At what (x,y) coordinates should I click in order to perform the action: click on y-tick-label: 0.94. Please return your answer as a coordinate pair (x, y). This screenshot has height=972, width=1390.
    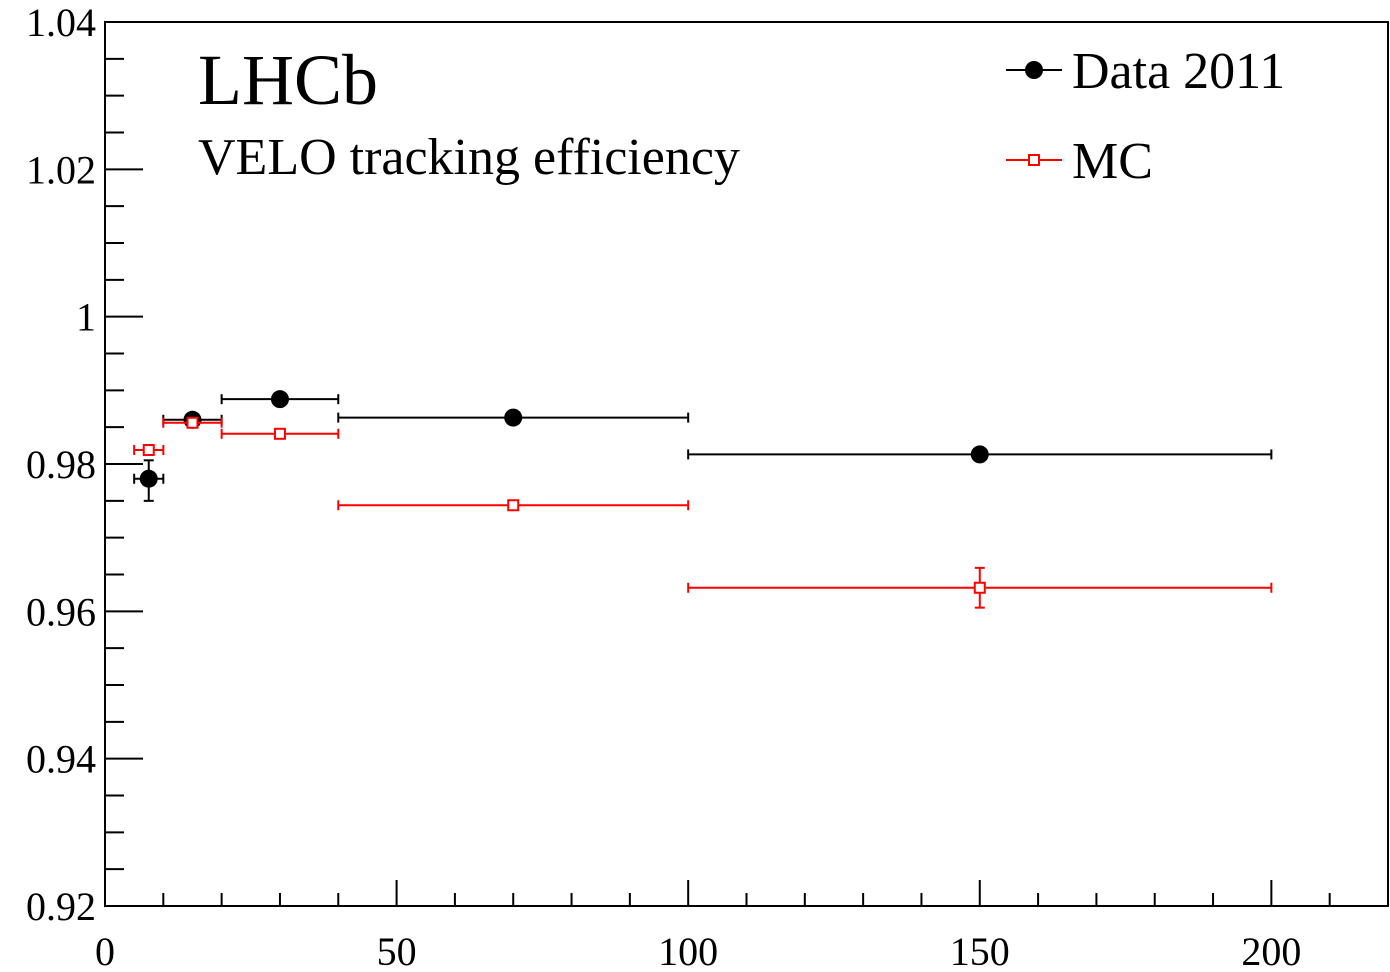
    Looking at the image, I should click on (61, 759).